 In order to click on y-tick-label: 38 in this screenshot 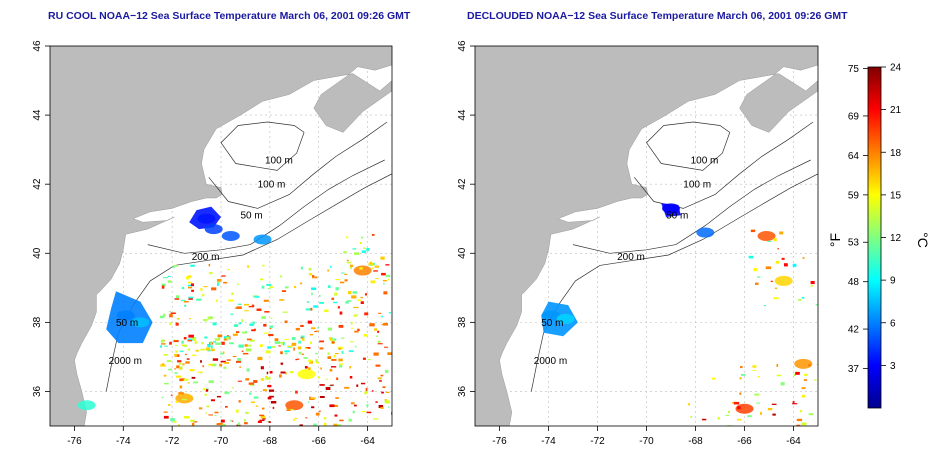, I will do `click(37, 322)`.